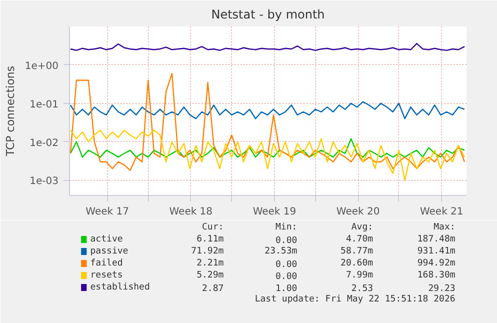  I want to click on x-tick-label: Week 21, so click(442, 212).